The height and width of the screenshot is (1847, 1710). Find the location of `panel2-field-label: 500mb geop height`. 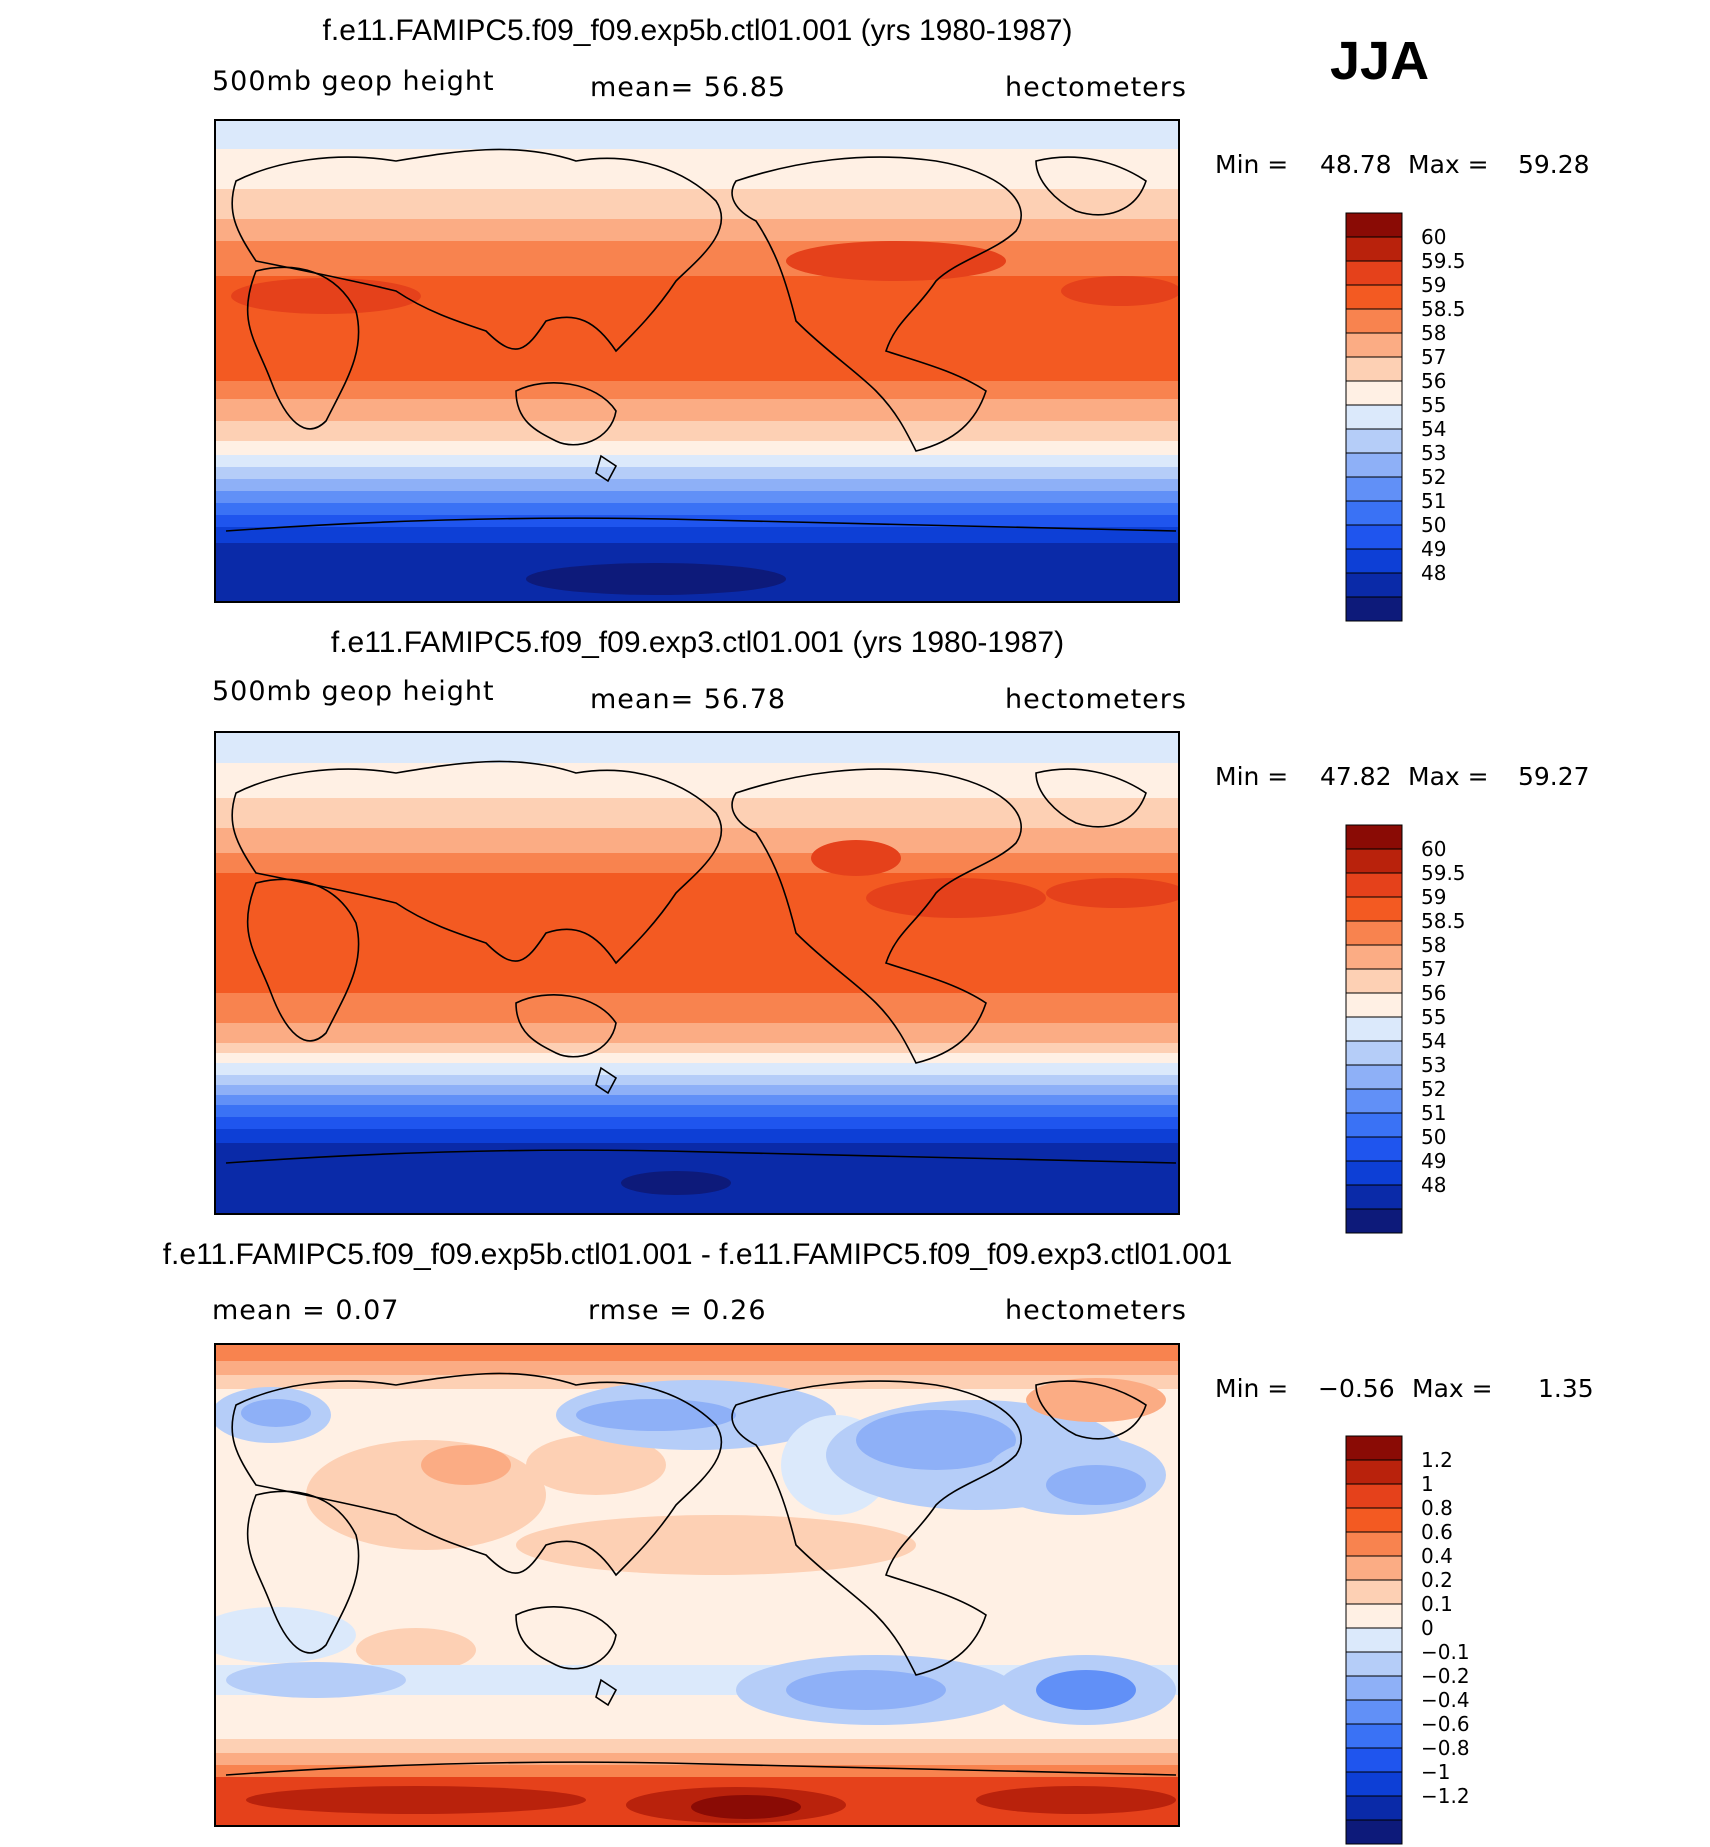

panel2-field-label: 500mb geop height is located at coordinates (353, 691).